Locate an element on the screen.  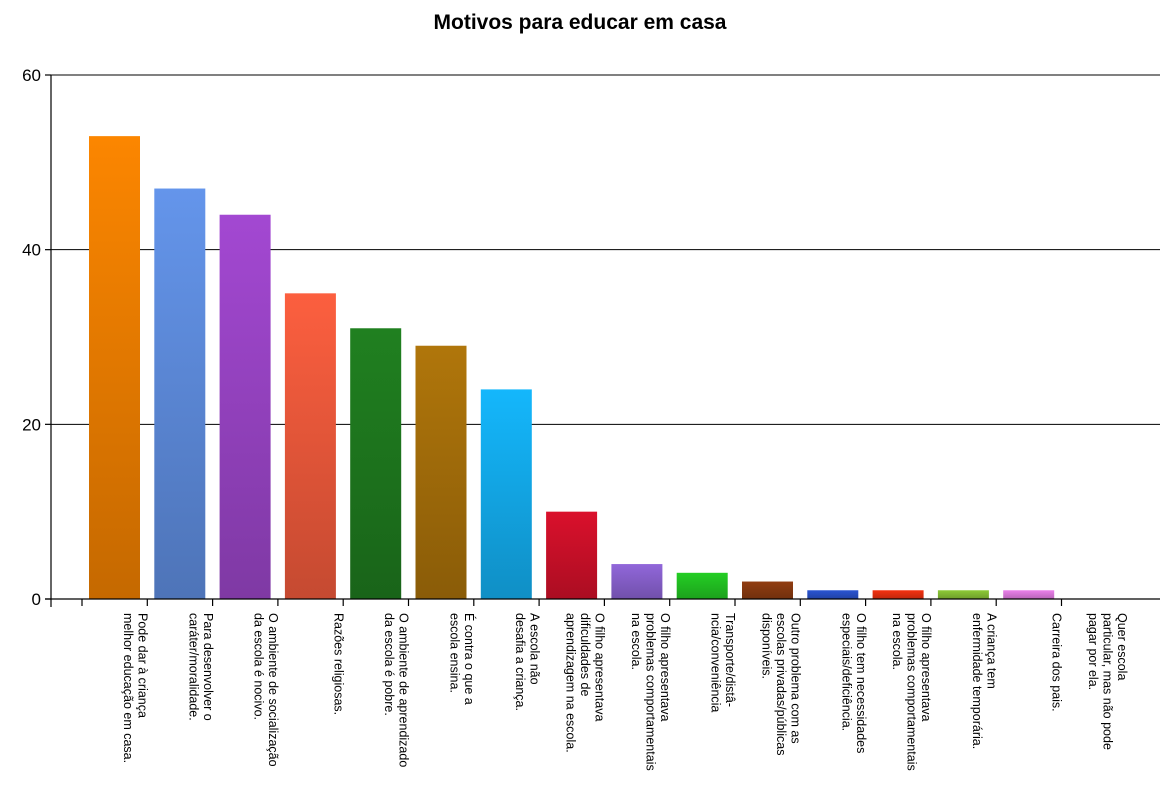
x-tick-label-8-line-3: aprendizagem na escola. is located at coordinates (571, 683).